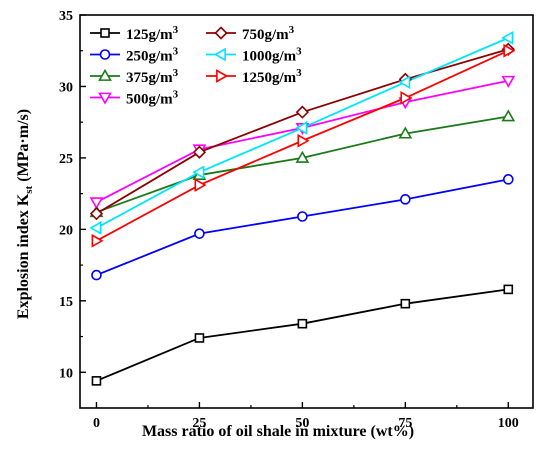  What do you see at coordinates (278, 431) in the screenshot?
I see `x-axis-label: Mass ratio of oil shale in mixture (wt%)` at bounding box center [278, 431].